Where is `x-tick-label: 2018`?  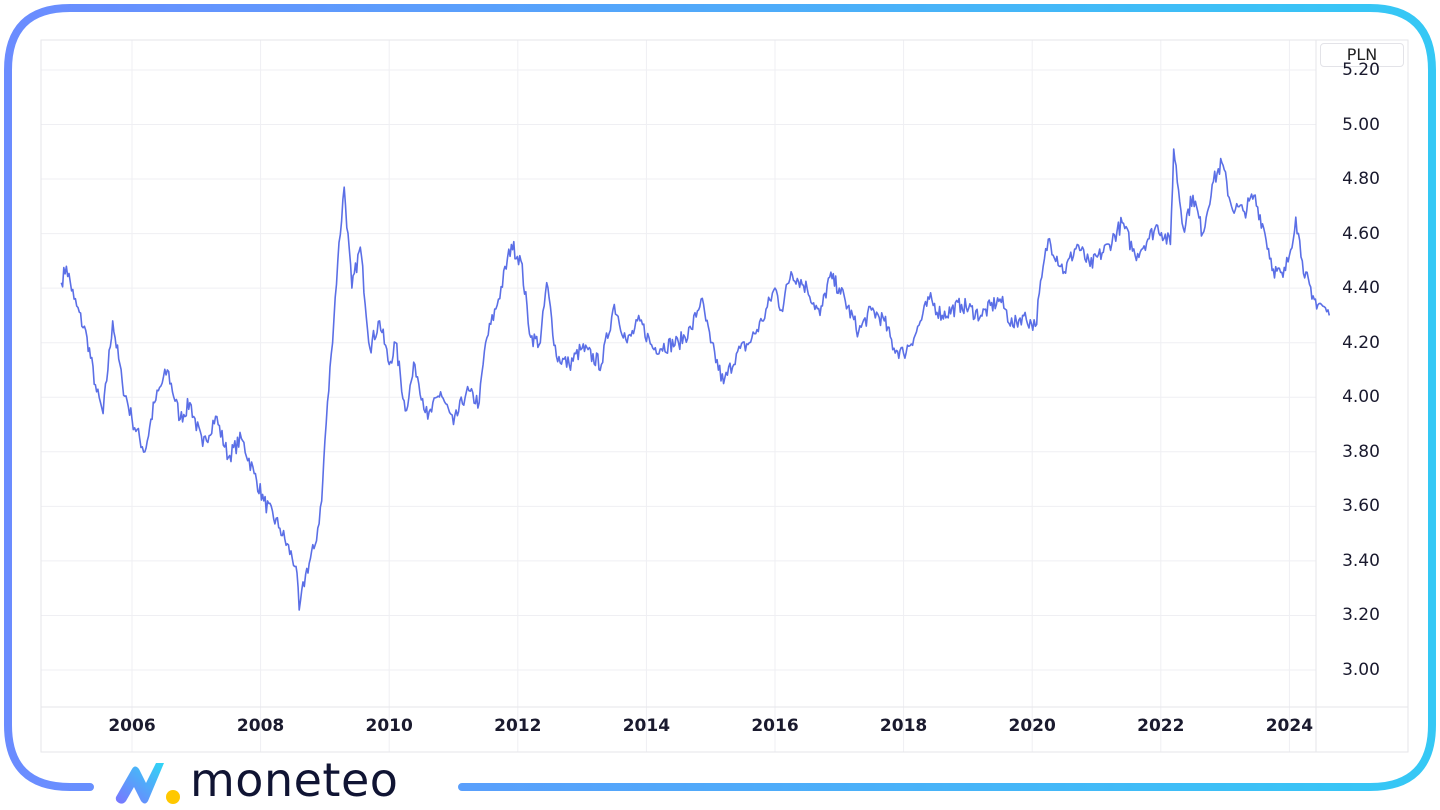 x-tick-label: 2018 is located at coordinates (903, 726).